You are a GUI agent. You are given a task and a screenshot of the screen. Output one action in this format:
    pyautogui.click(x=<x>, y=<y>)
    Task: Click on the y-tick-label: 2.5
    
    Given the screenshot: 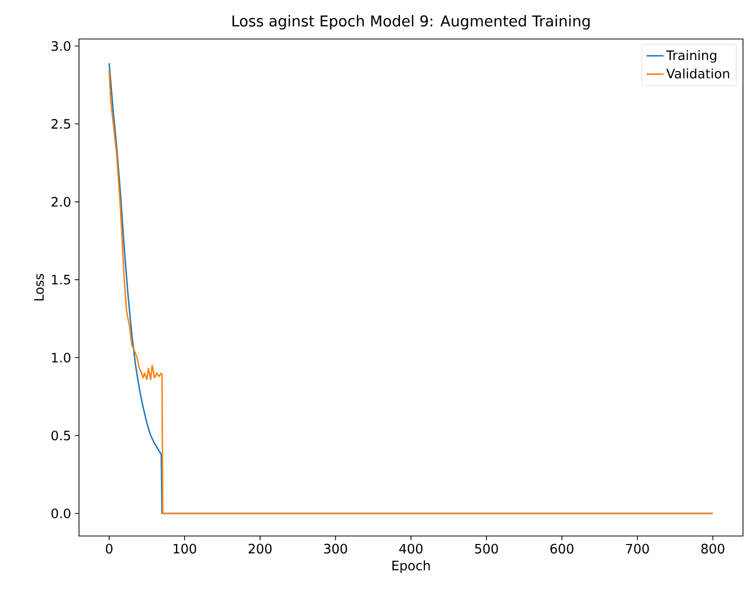 What is the action you would take?
    pyautogui.click(x=61, y=124)
    